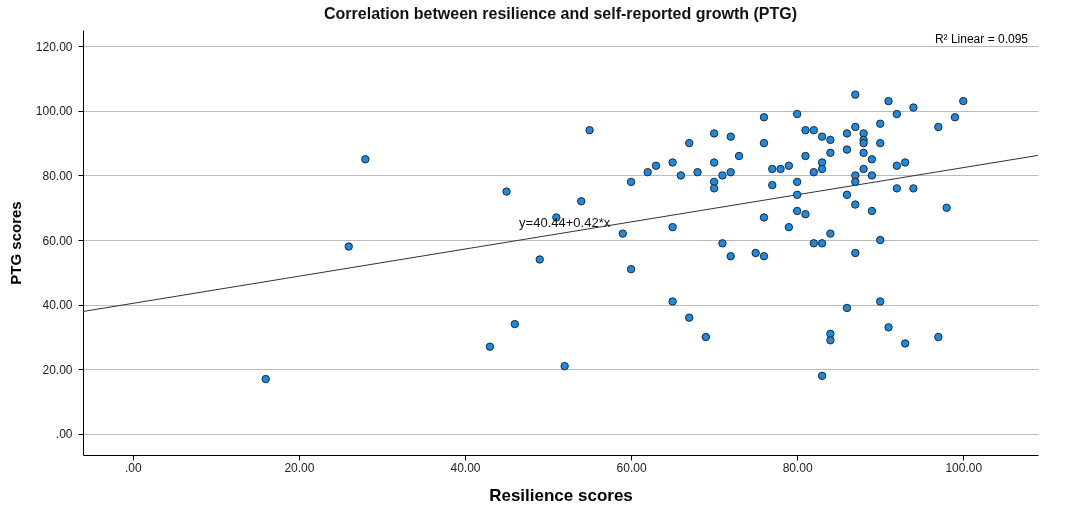  Describe the element at coordinates (981, 39) in the screenshot. I see `annotation: R² Linear = 0.095` at that location.